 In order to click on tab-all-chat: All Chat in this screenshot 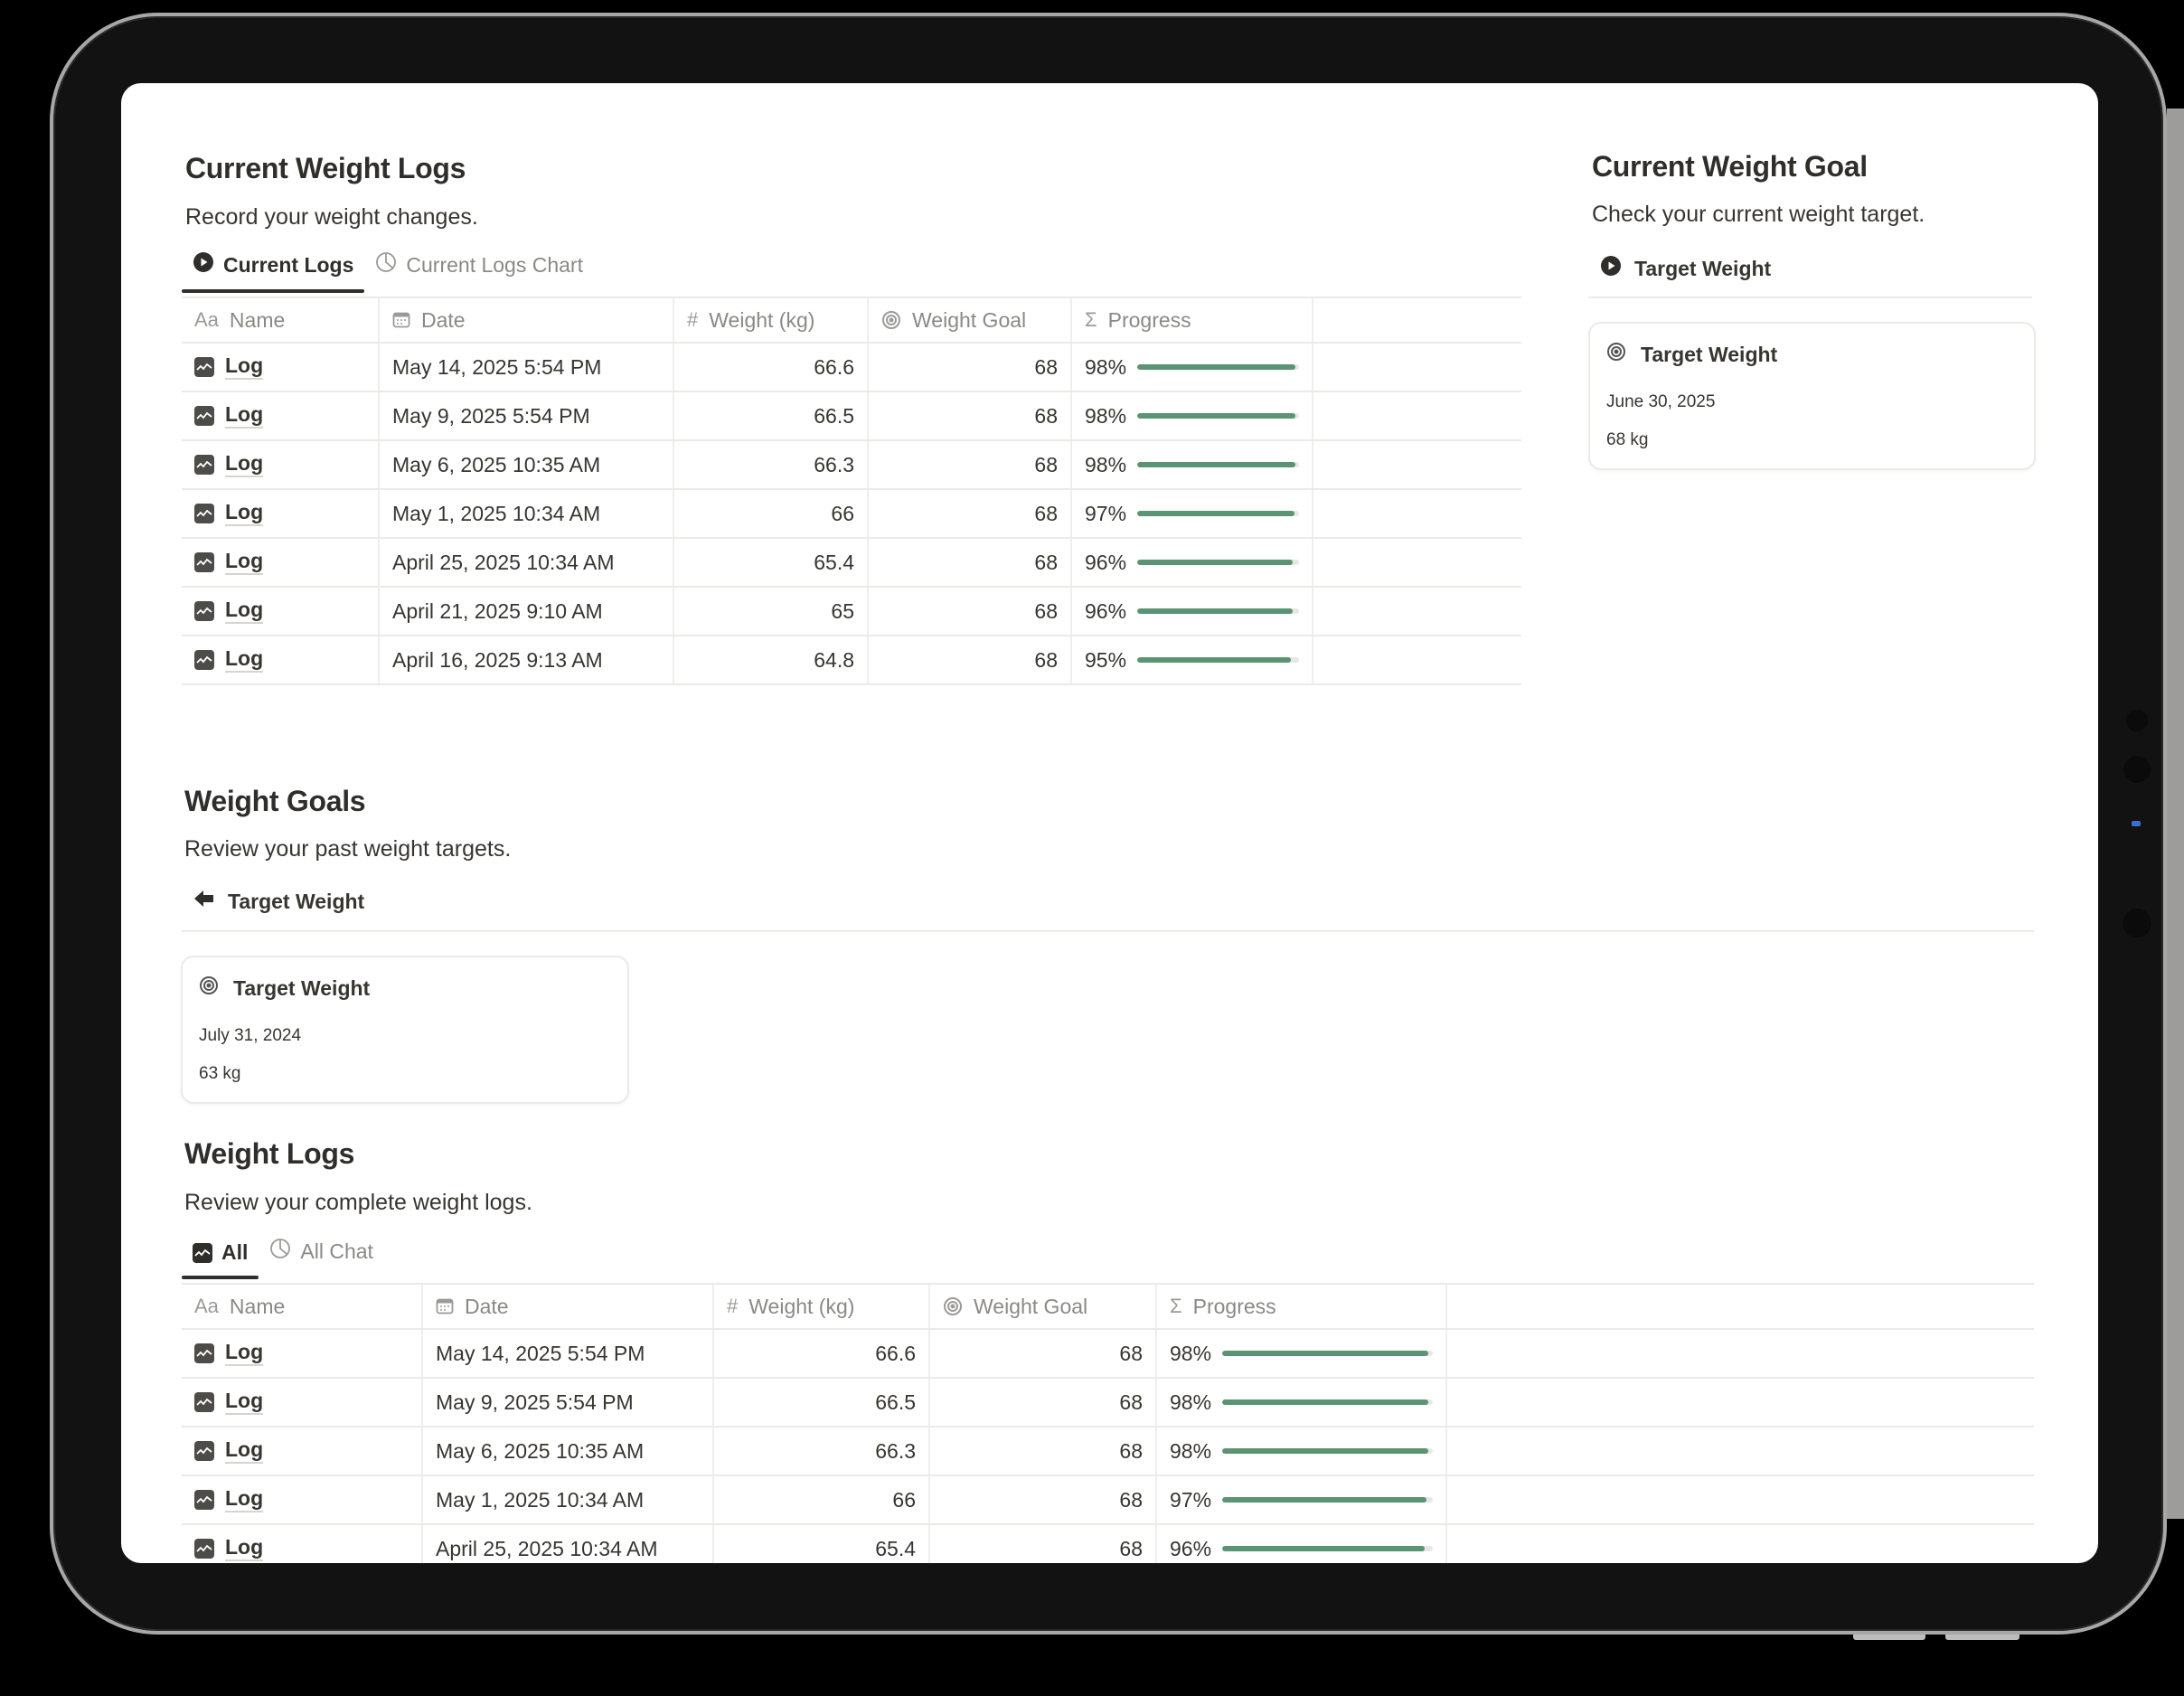, I will do `click(321, 1257)`.